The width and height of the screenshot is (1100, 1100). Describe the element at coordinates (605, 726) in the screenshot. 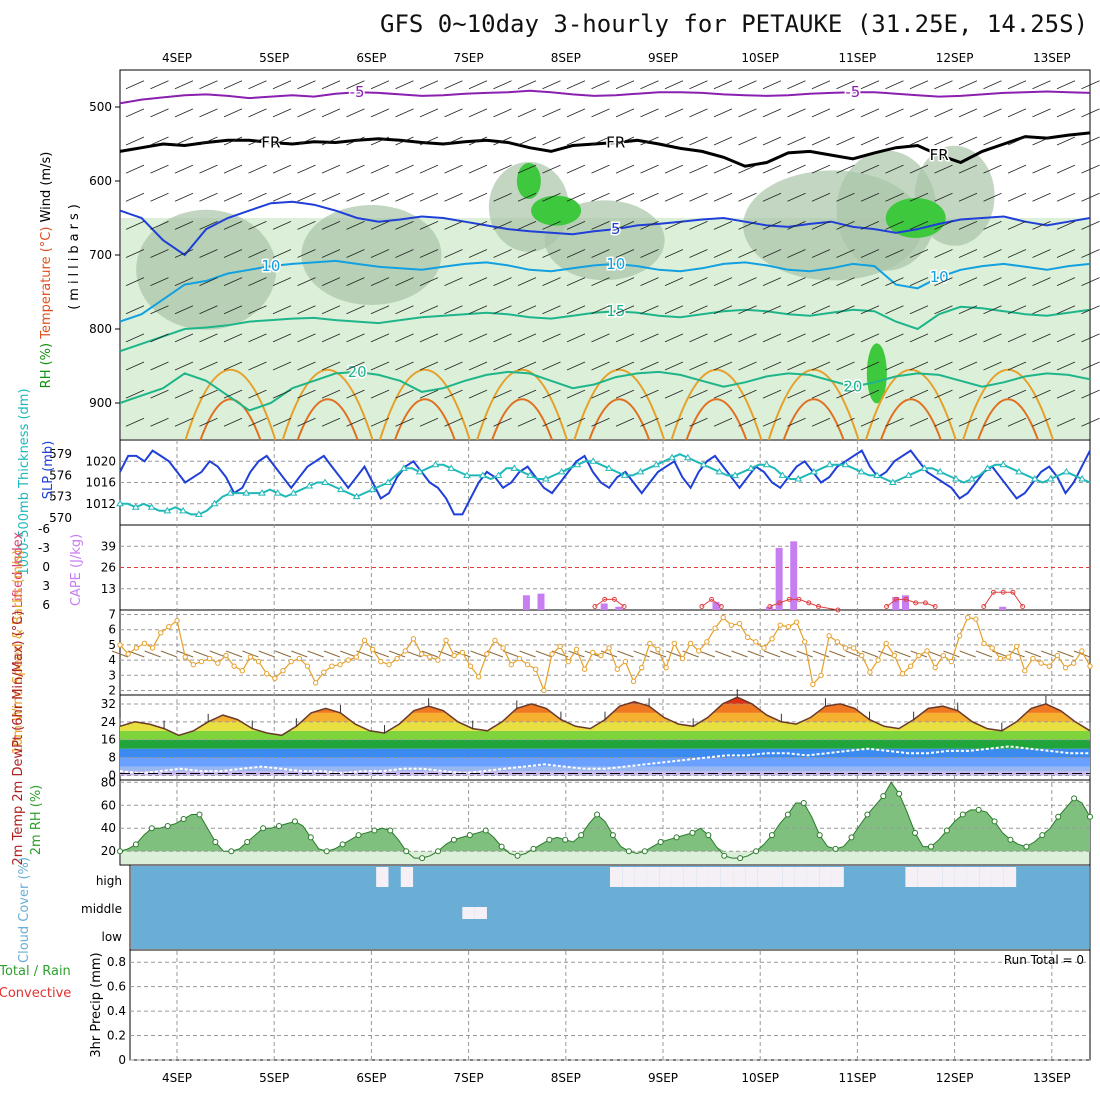

I see `temp-band` at that location.